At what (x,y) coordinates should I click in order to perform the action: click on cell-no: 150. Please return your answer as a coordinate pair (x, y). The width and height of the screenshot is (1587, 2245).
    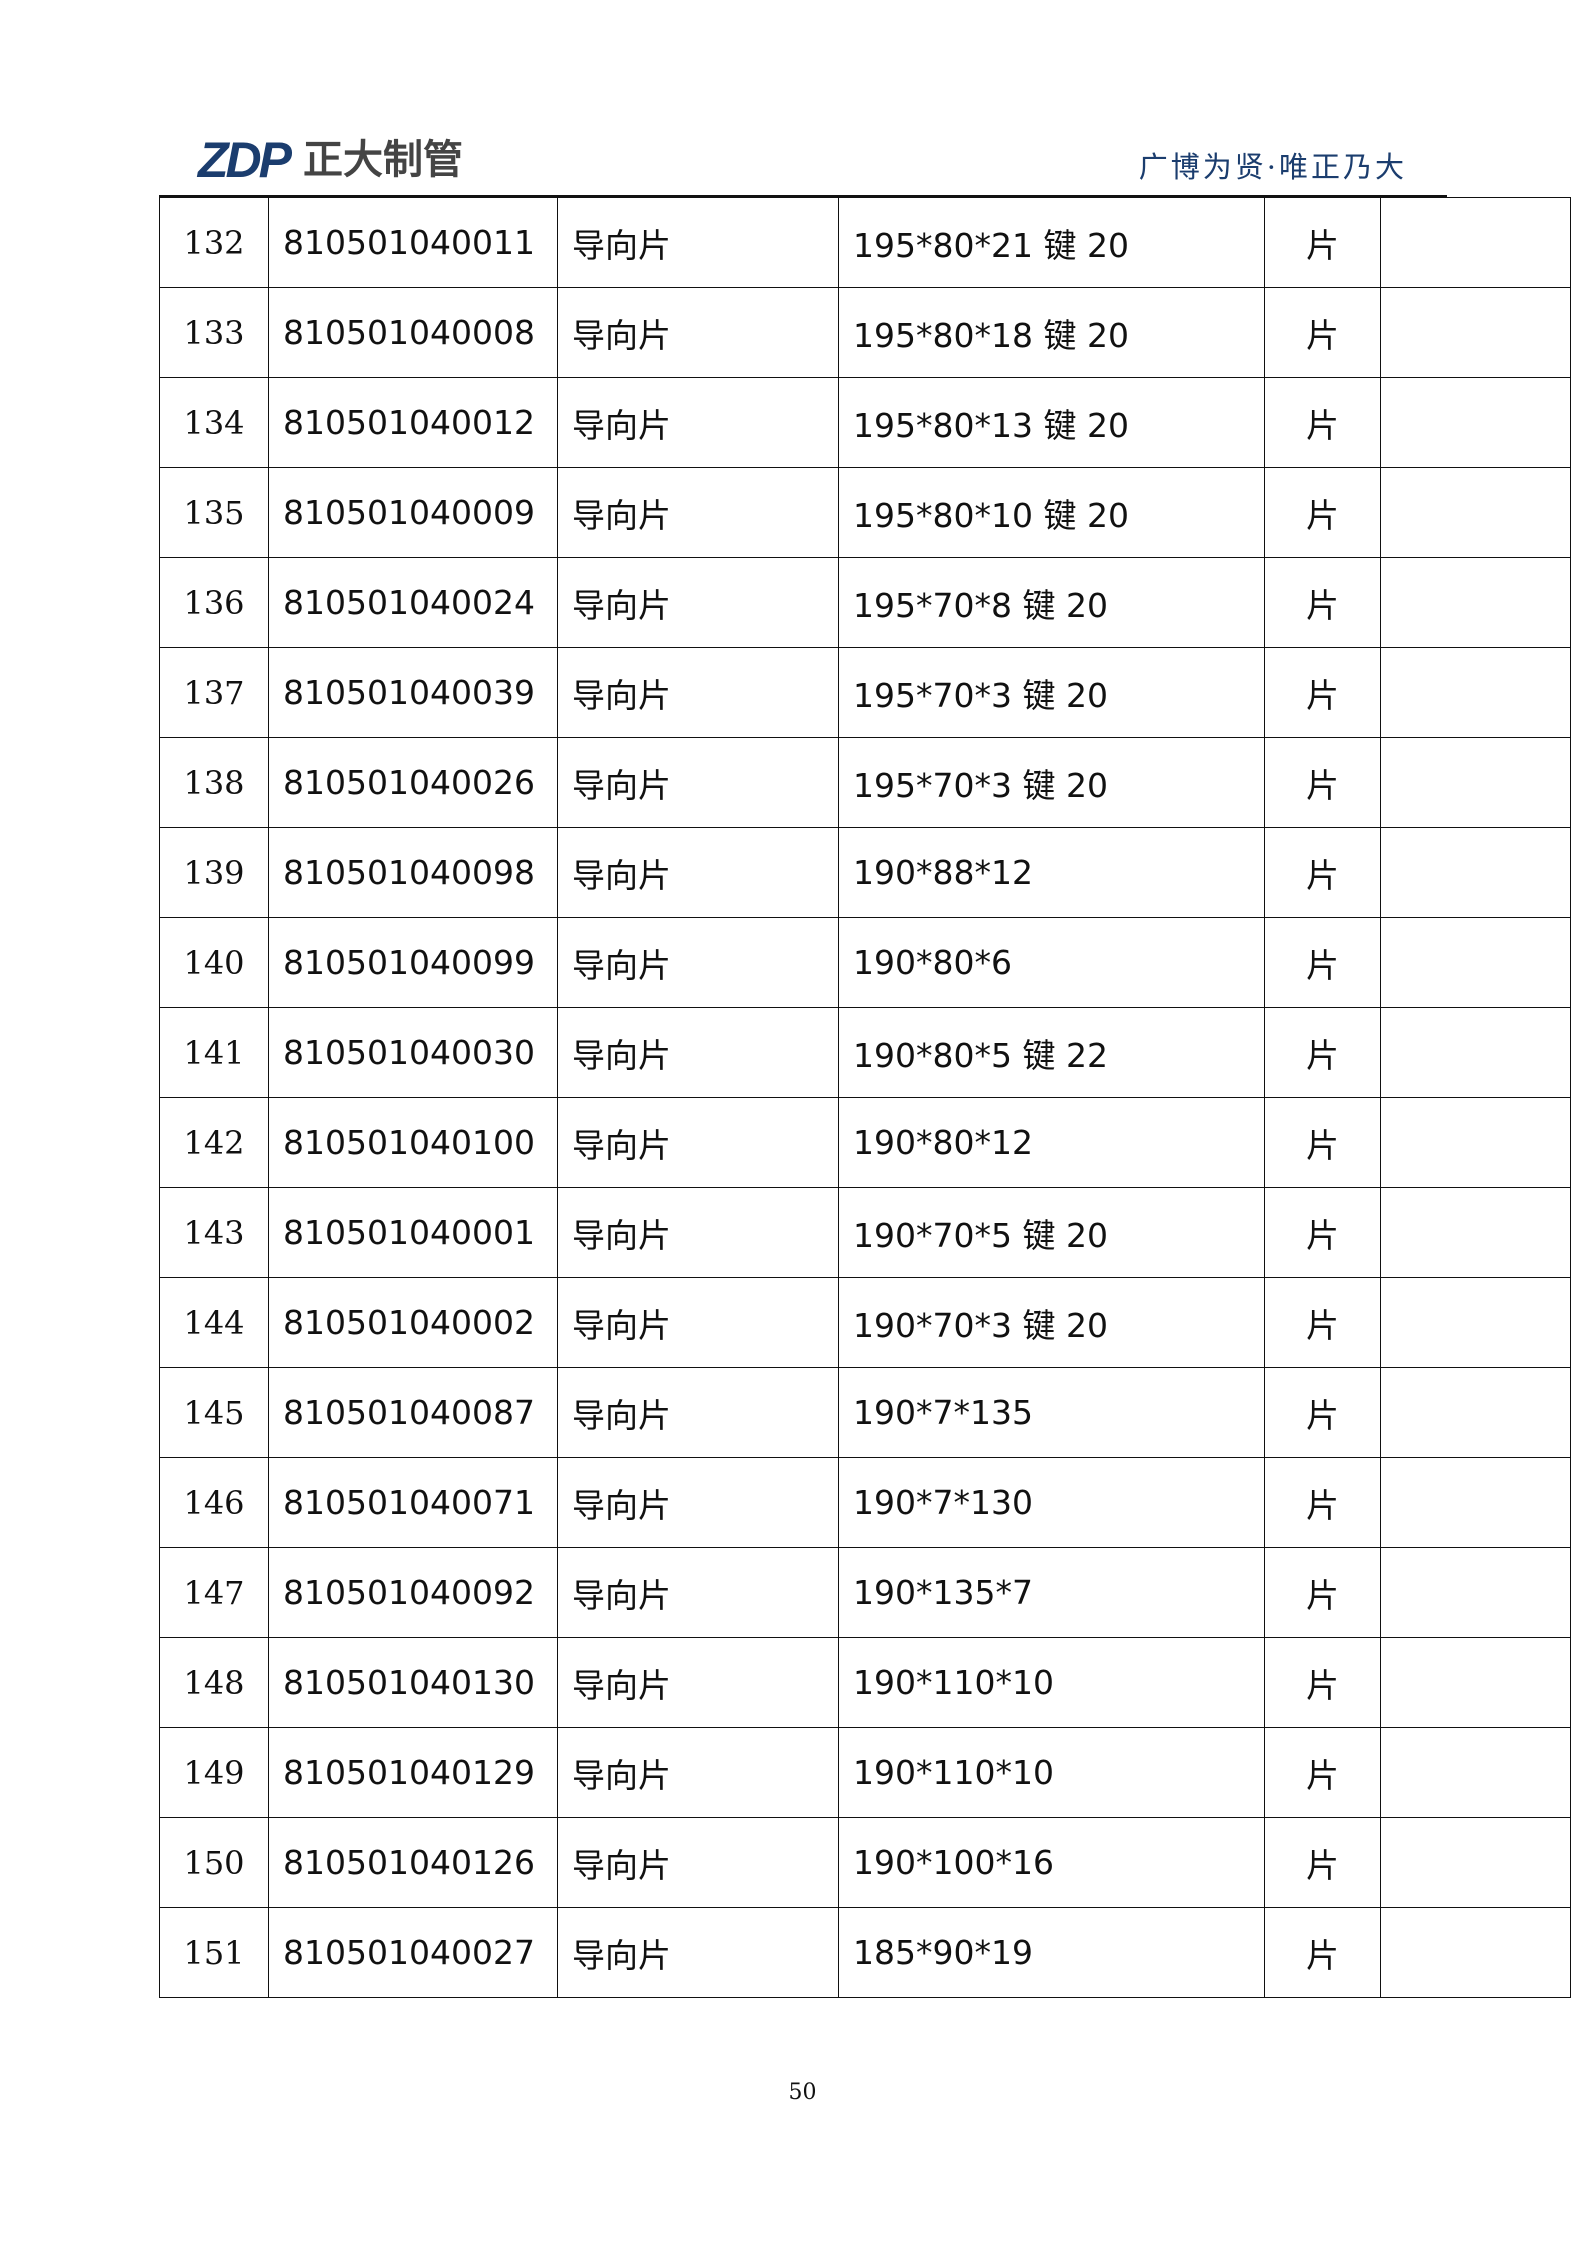
    Looking at the image, I should click on (214, 1862).